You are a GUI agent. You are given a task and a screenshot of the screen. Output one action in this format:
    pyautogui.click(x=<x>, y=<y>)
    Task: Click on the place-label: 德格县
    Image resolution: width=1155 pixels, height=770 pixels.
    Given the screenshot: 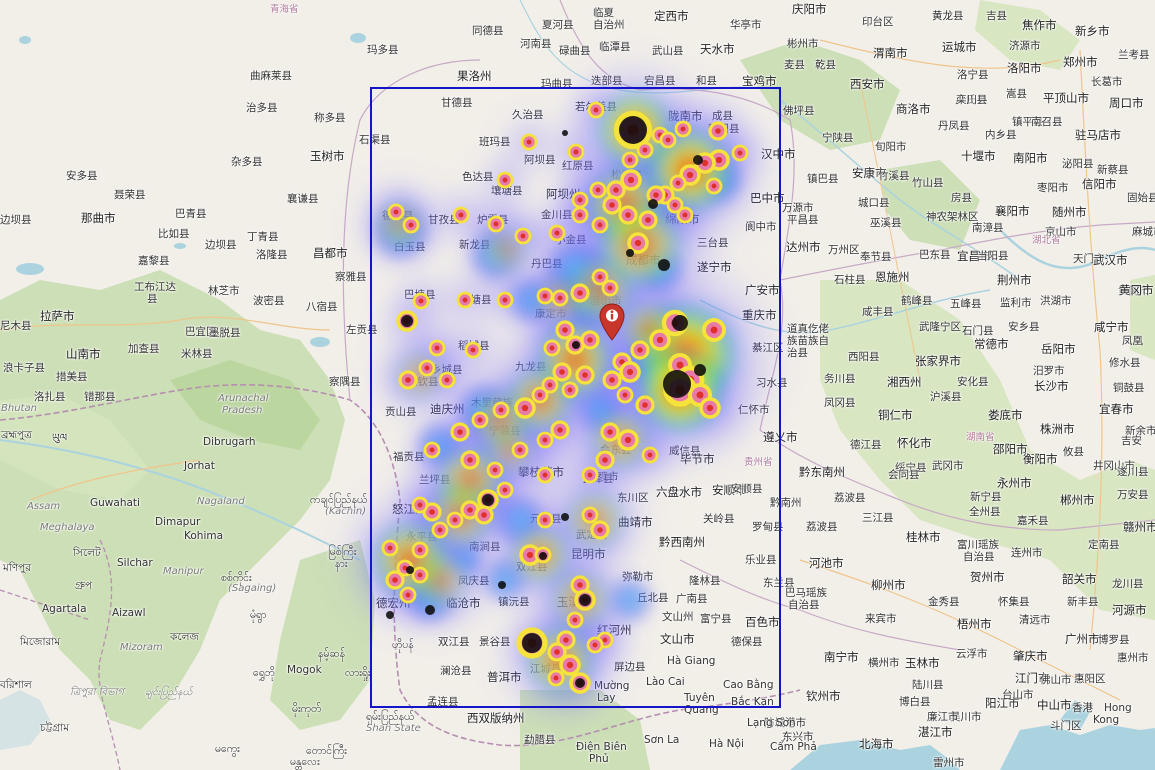 What is the action you would take?
    pyautogui.click(x=398, y=216)
    